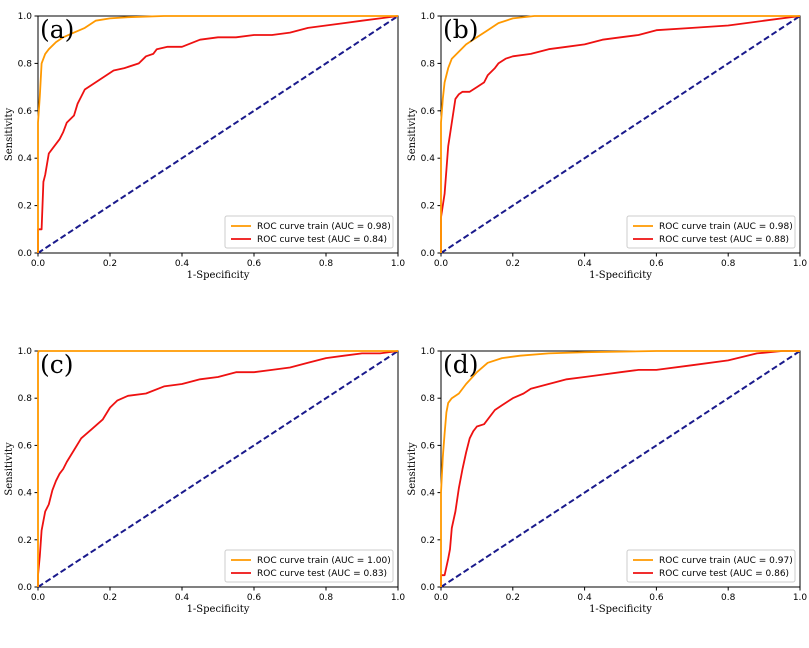 The image size is (809, 648). I want to click on legend-label-test: ROC curve test (AUC = 0.83), so click(322, 574).